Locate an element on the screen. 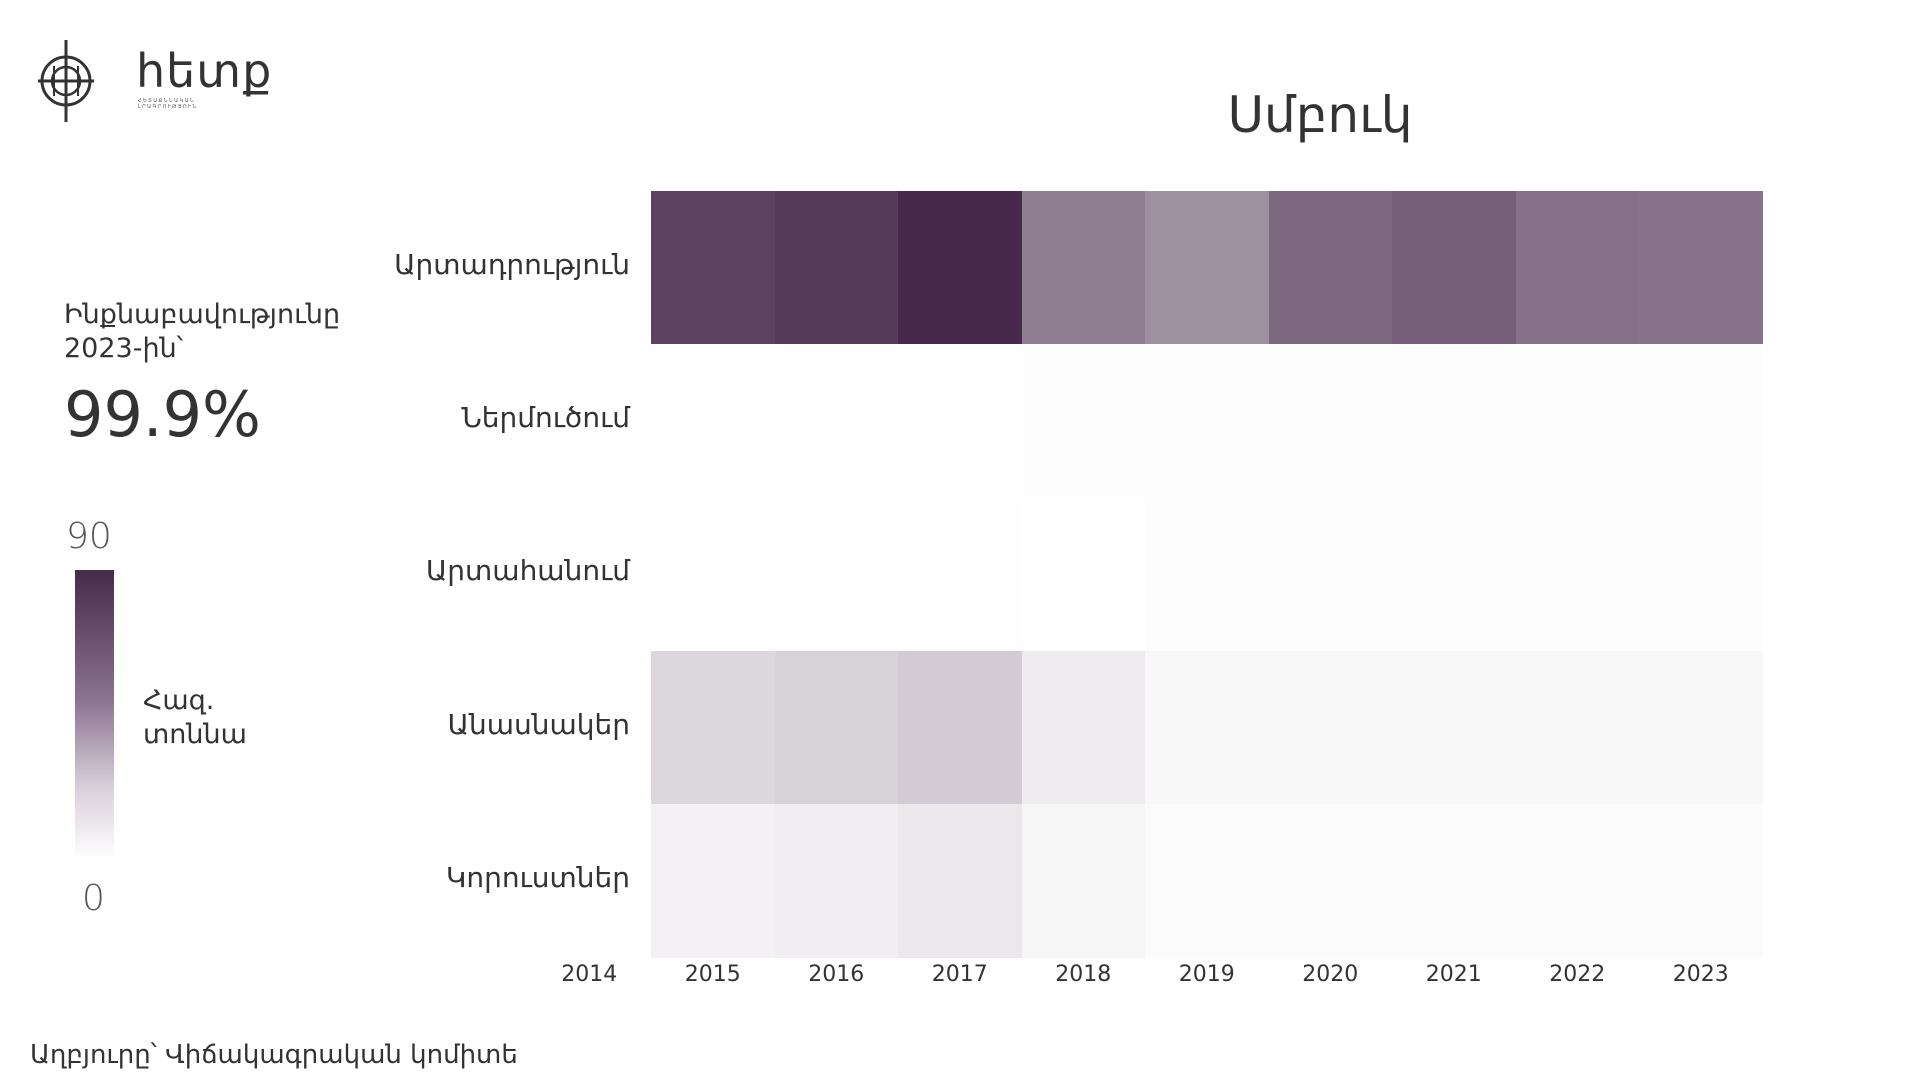 Image resolution: width=1920 pixels, height=1080 pixels. row-label: Կորուստներ is located at coordinates (537, 877).